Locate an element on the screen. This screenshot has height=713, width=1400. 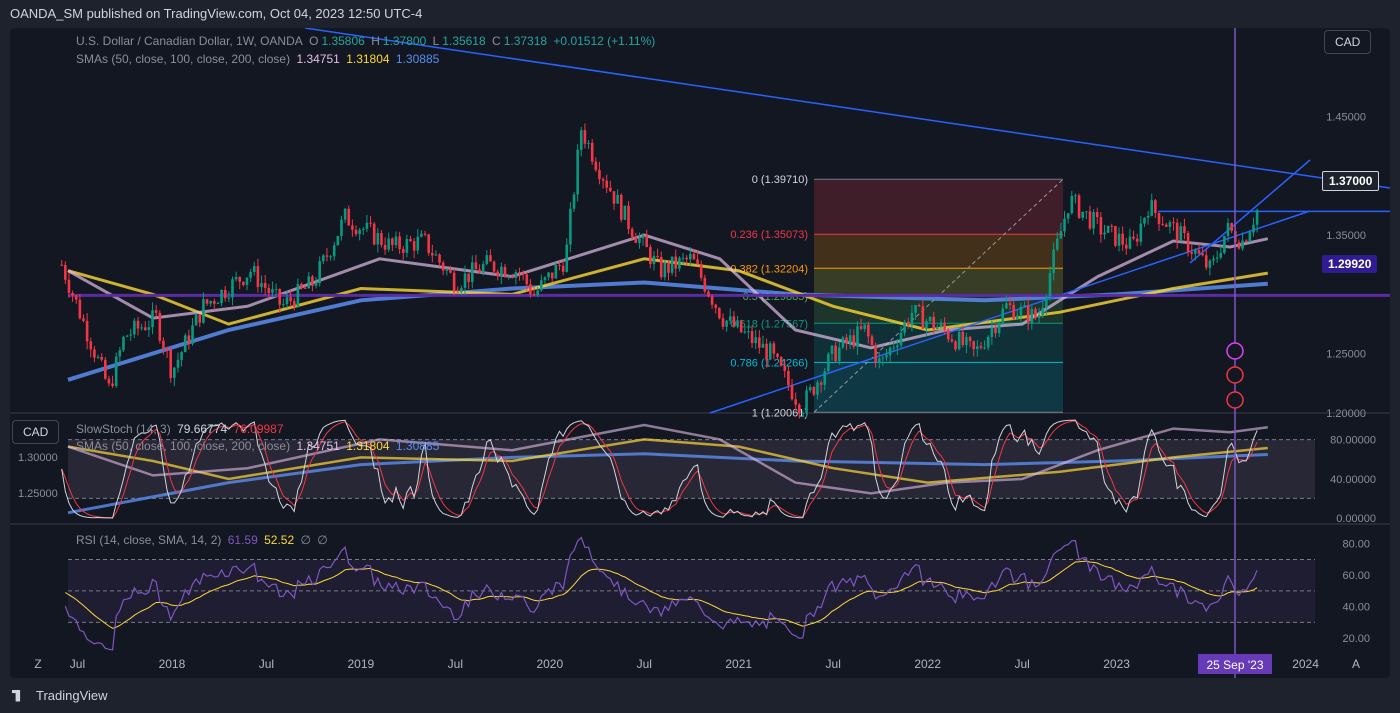
high-value: 1.37800 is located at coordinates (404, 41).